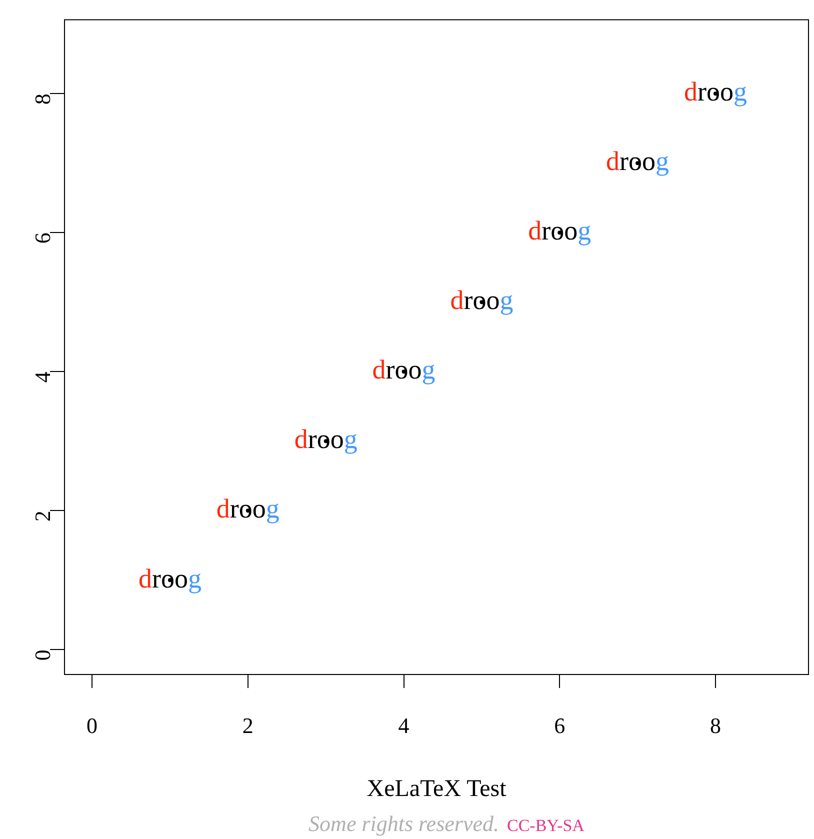  I want to click on y-tick-label: 2, so click(42, 516).